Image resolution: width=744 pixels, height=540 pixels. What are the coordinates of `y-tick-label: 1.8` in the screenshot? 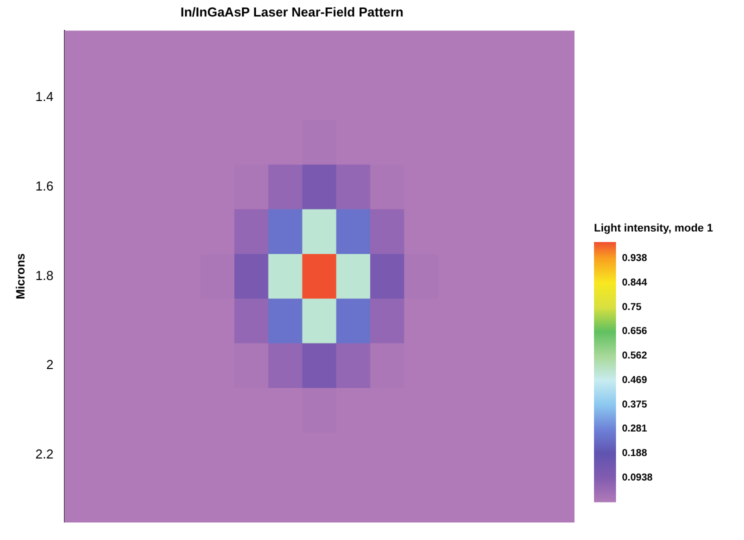 It's located at (44, 275).